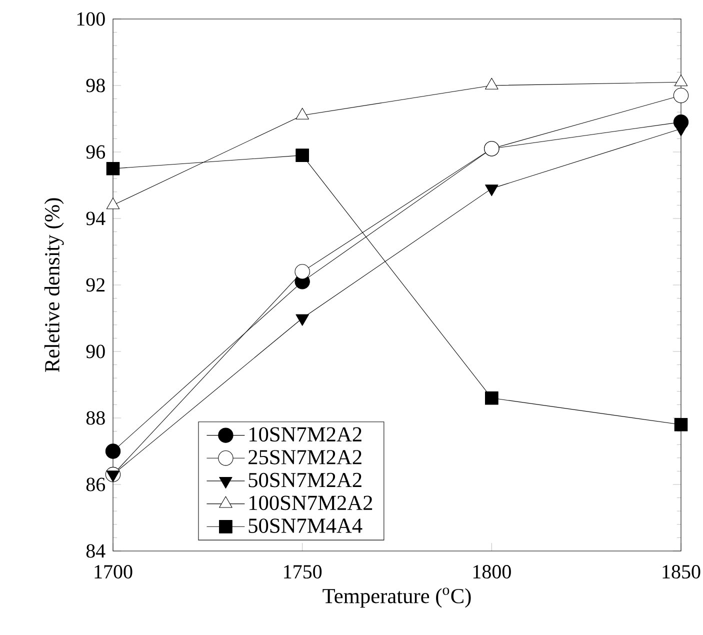 This screenshot has width=703, height=635. I want to click on x-tick-label: 1750, so click(303, 572).